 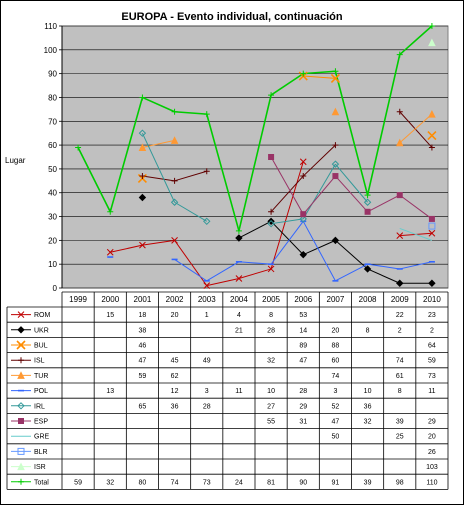 I want to click on table-cell: 62, so click(x=175, y=376).